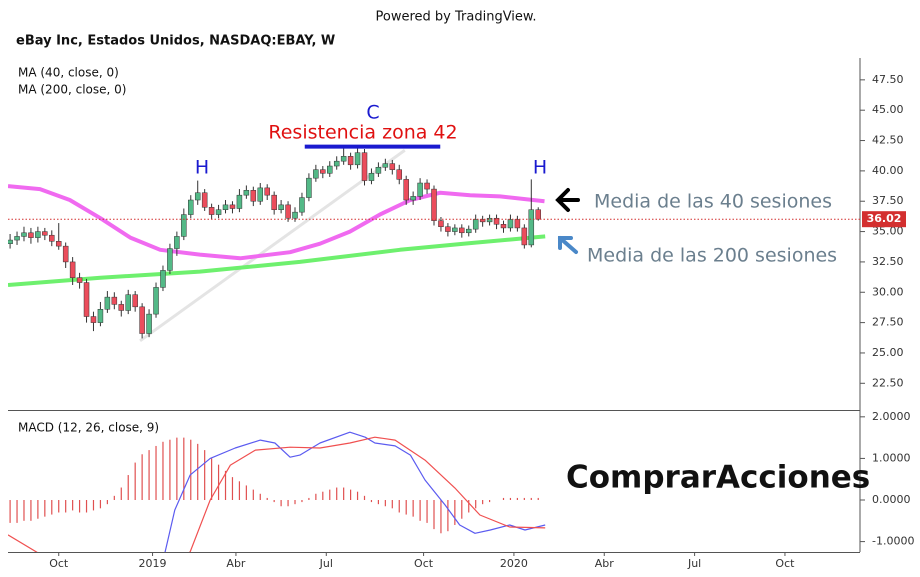  What do you see at coordinates (888, 261) in the screenshot?
I see `y-tick-label: 32.50` at bounding box center [888, 261].